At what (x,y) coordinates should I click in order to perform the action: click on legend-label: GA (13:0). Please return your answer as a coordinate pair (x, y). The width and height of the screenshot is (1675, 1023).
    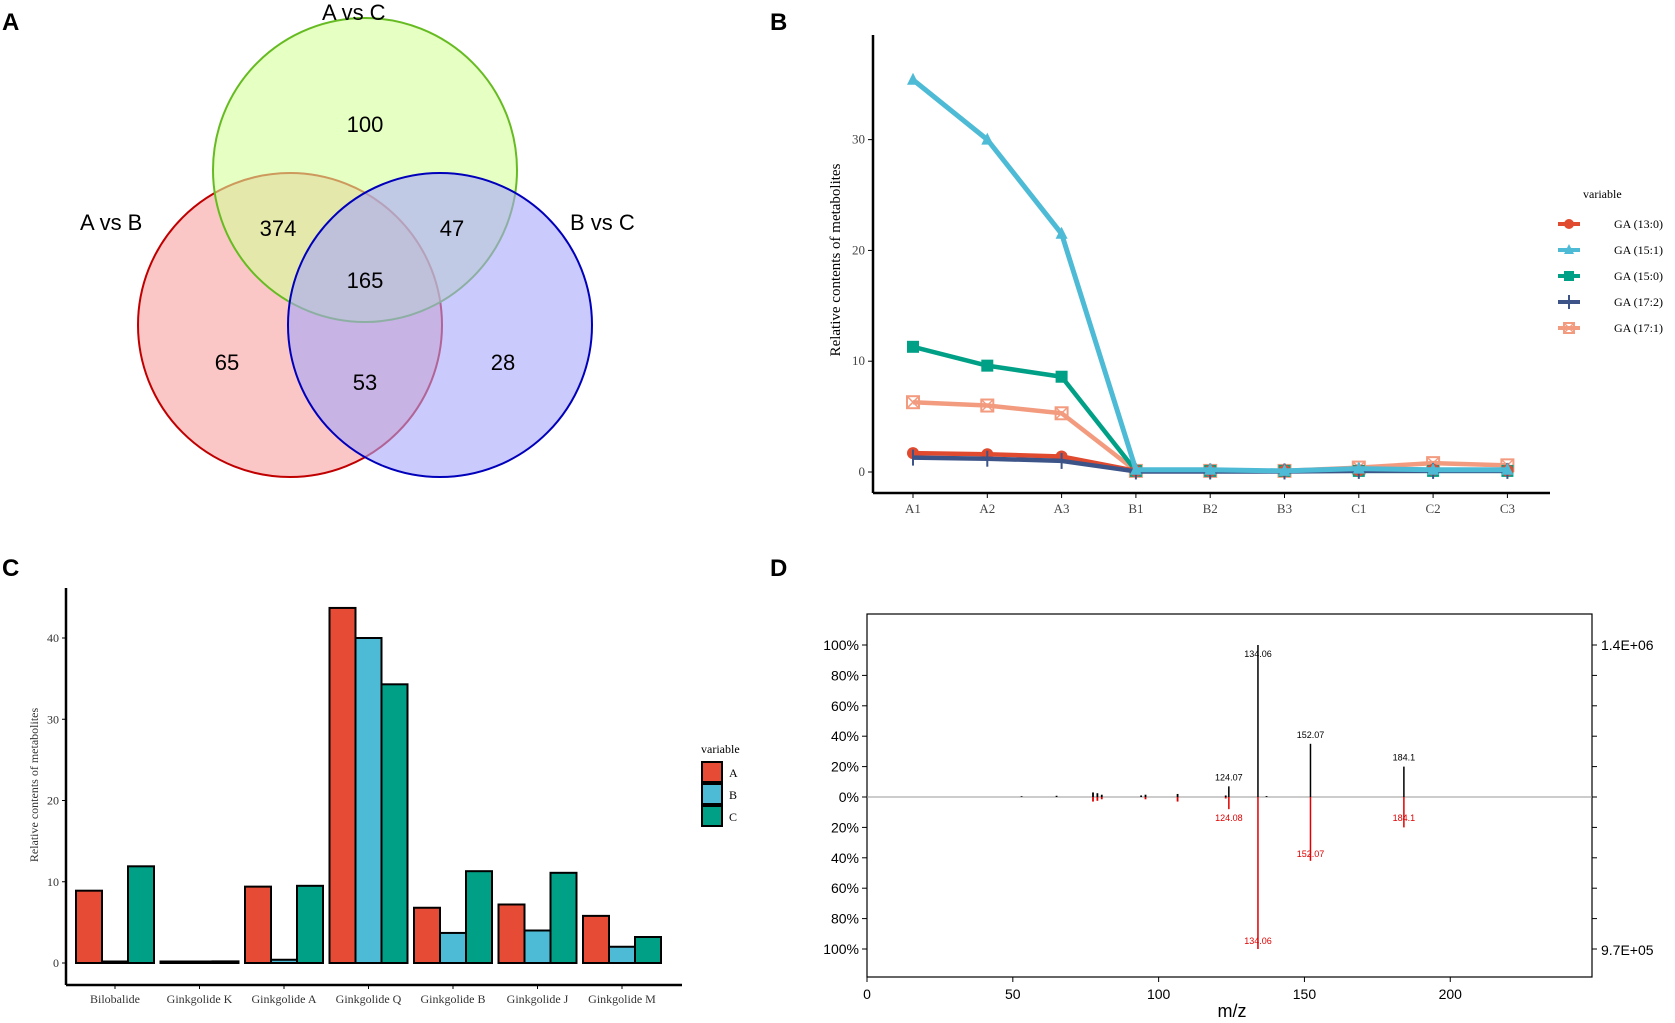
    Looking at the image, I should click on (1638, 224).